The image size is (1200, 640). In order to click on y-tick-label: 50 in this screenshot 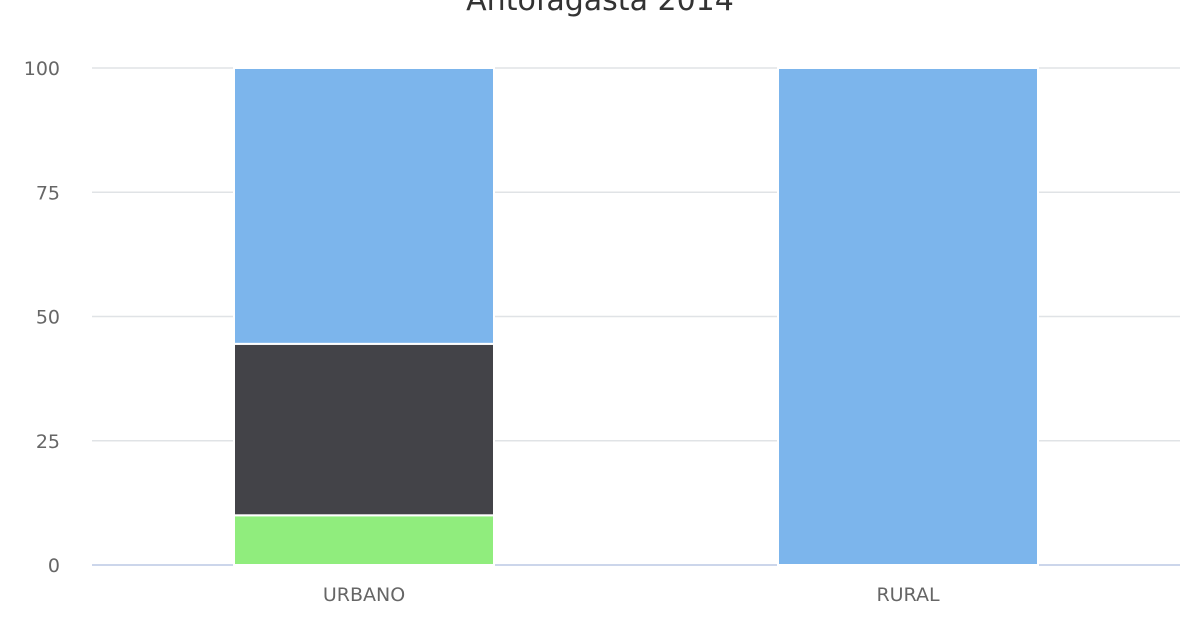, I will do `click(48, 318)`.